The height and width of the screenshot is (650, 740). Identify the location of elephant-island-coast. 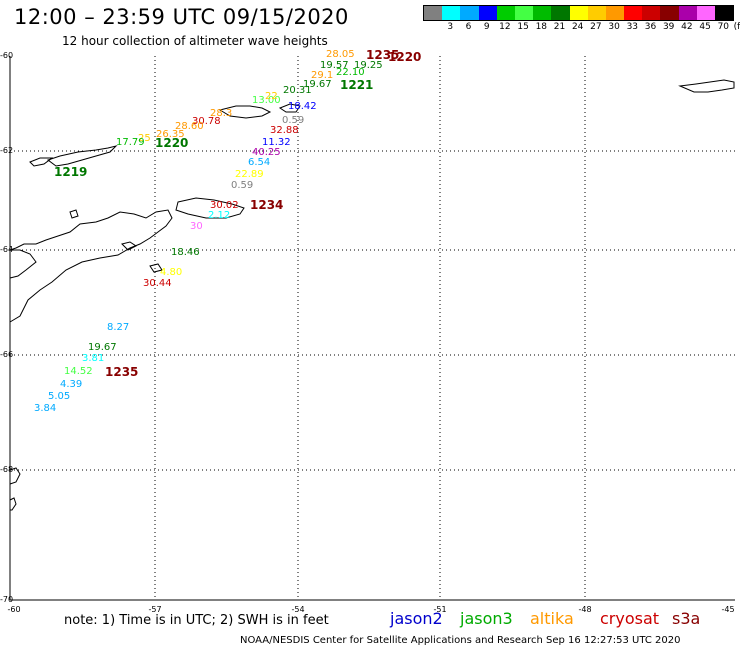
(245, 112).